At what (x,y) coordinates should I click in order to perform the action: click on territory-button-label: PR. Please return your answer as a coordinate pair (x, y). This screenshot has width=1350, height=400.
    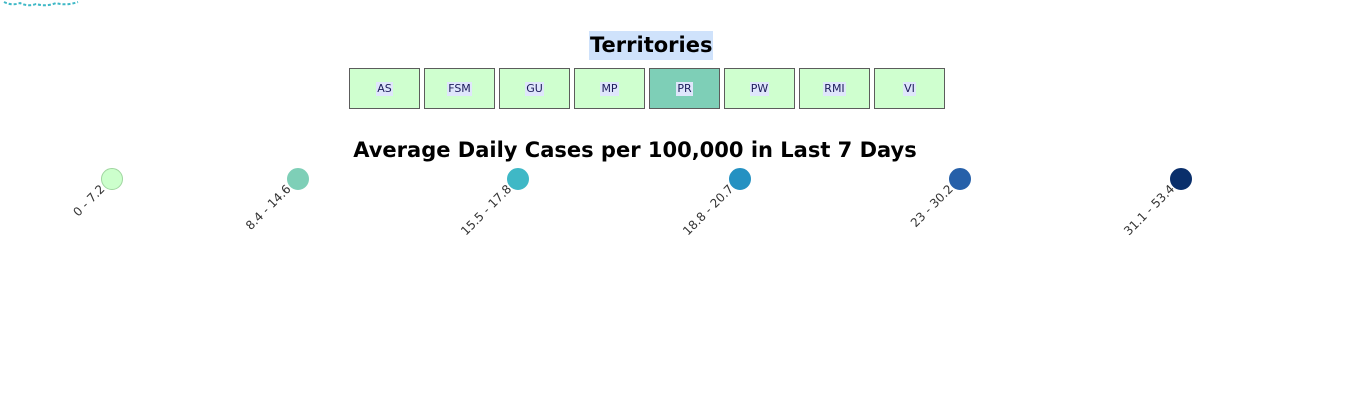
    Looking at the image, I should click on (684, 88).